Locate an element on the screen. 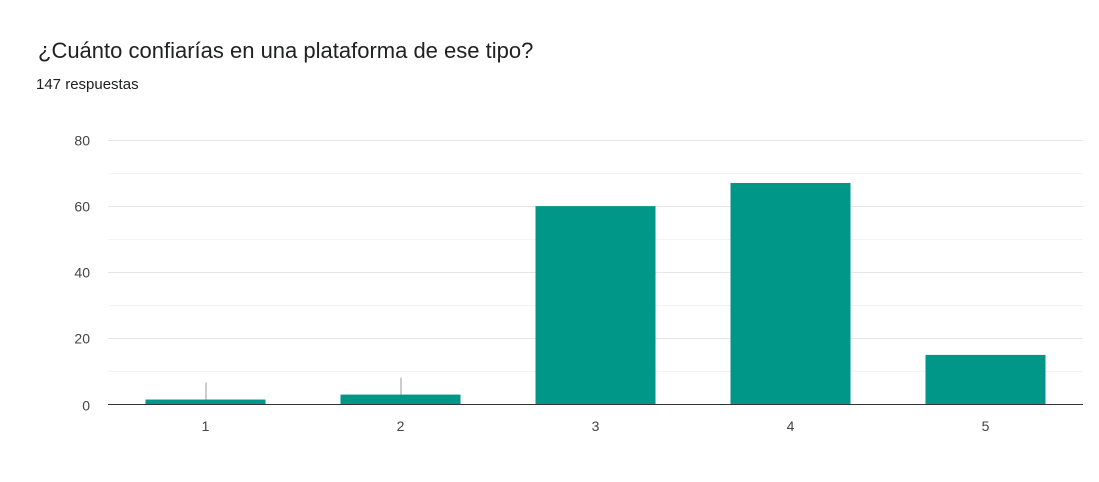  y-tick-label: 40 is located at coordinates (82, 273).